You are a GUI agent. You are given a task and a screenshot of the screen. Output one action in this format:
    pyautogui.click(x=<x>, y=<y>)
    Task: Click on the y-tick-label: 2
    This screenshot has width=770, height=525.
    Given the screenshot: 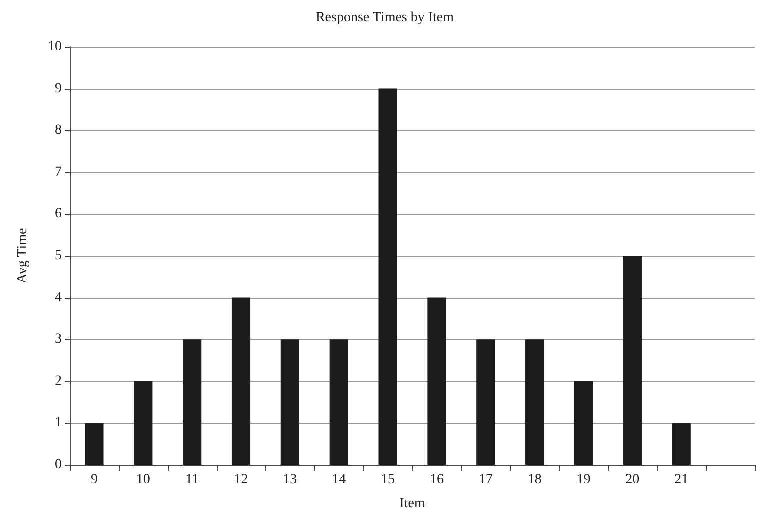 What is the action you would take?
    pyautogui.click(x=58, y=381)
    